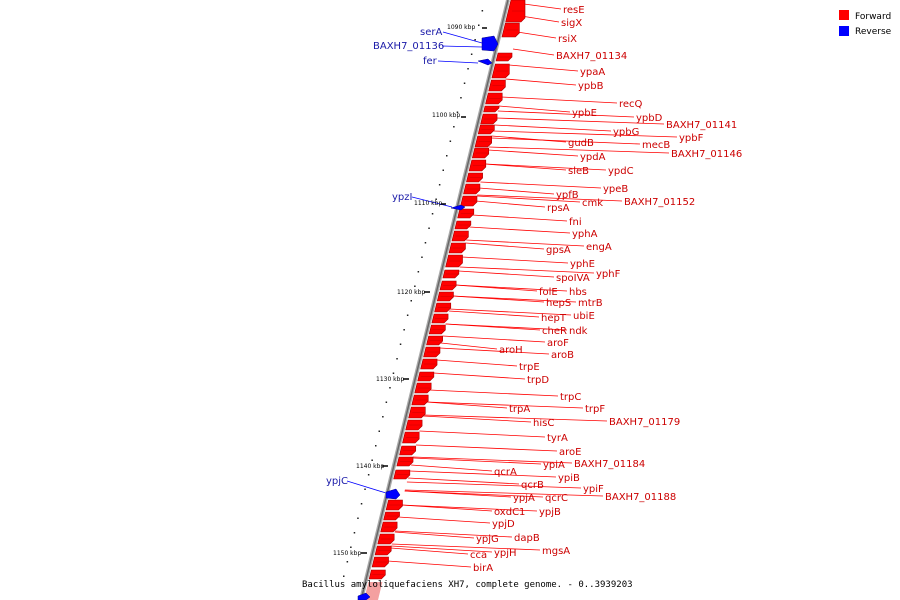 This screenshot has width=900, height=600. I want to click on gene-label-trpD: trpD, so click(538, 380).